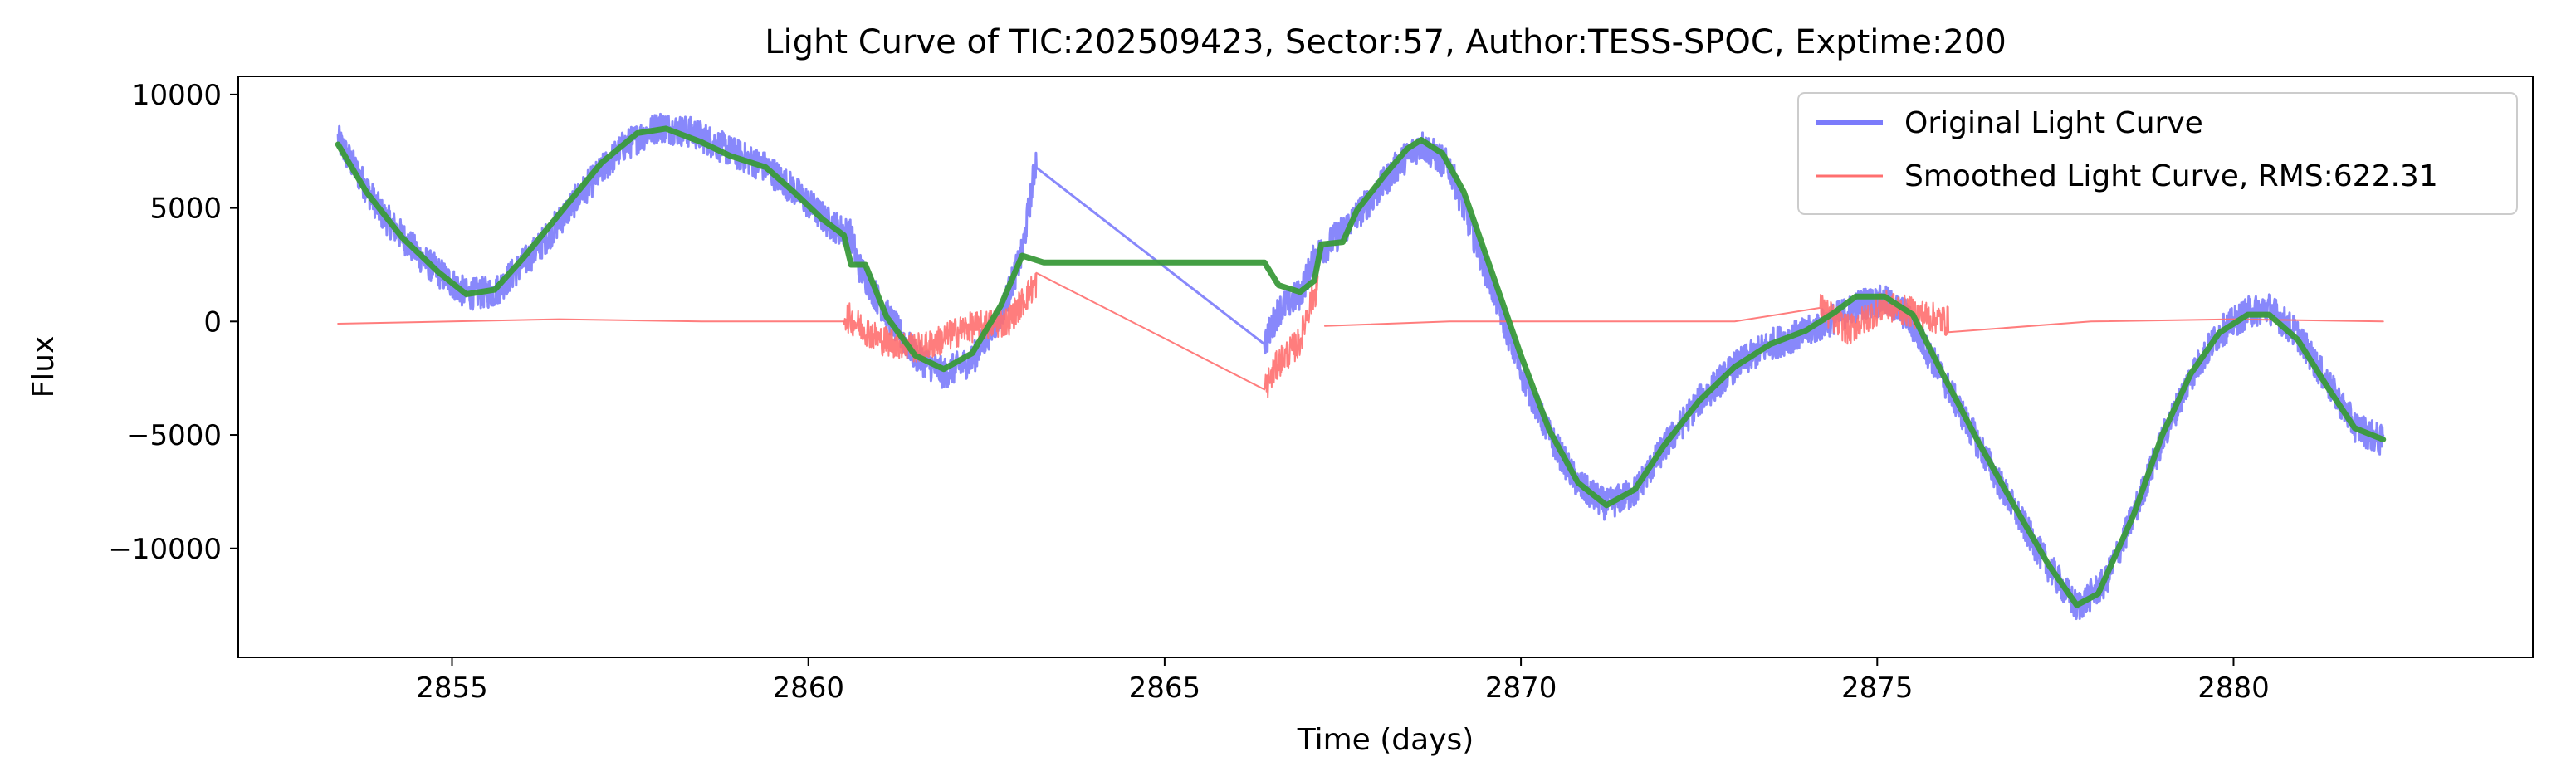 The width and height of the screenshot is (2576, 781). Describe the element at coordinates (1343, 681) in the screenshot. I see `x-axis: 2855 2860 2865 2870 2875 2880` at that location.